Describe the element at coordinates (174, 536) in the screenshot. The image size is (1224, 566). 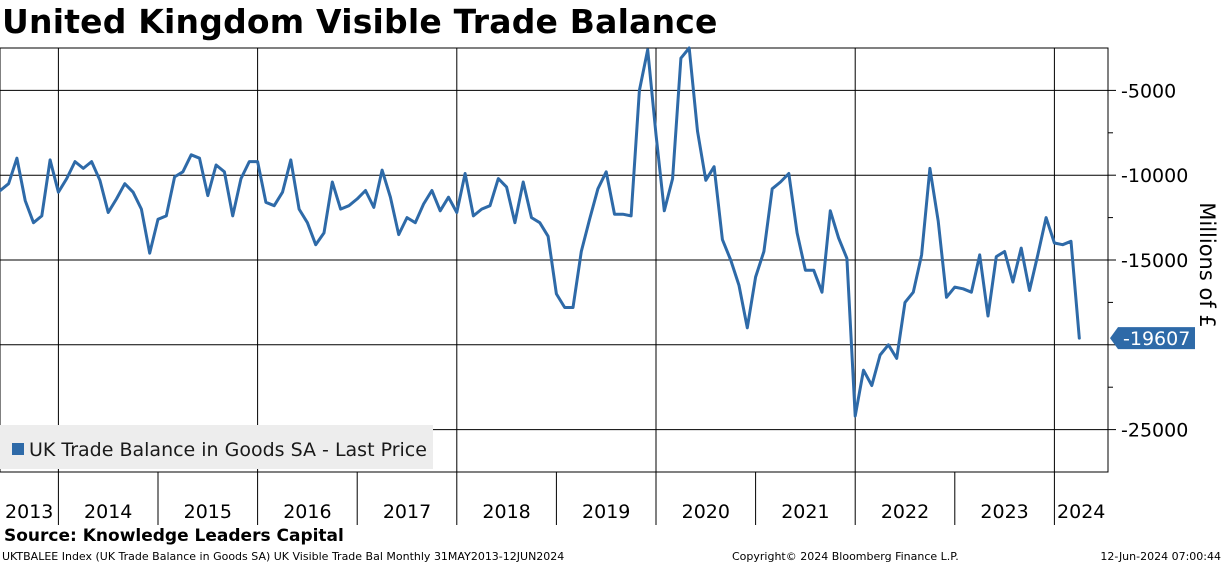
I see `source-note: Source: Knowledge Leaders Capital` at that location.